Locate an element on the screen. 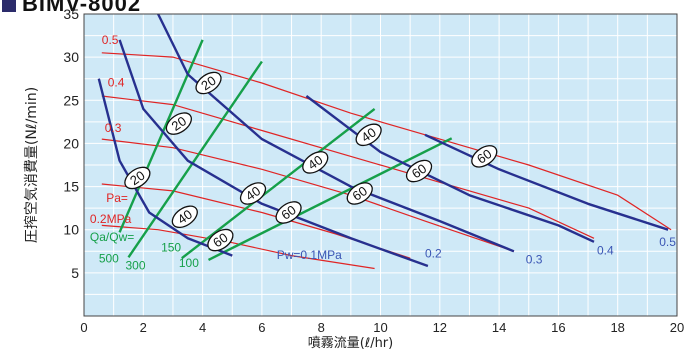 The width and height of the screenshot is (688, 349). x-tick-label: 20 is located at coordinates (677, 327).